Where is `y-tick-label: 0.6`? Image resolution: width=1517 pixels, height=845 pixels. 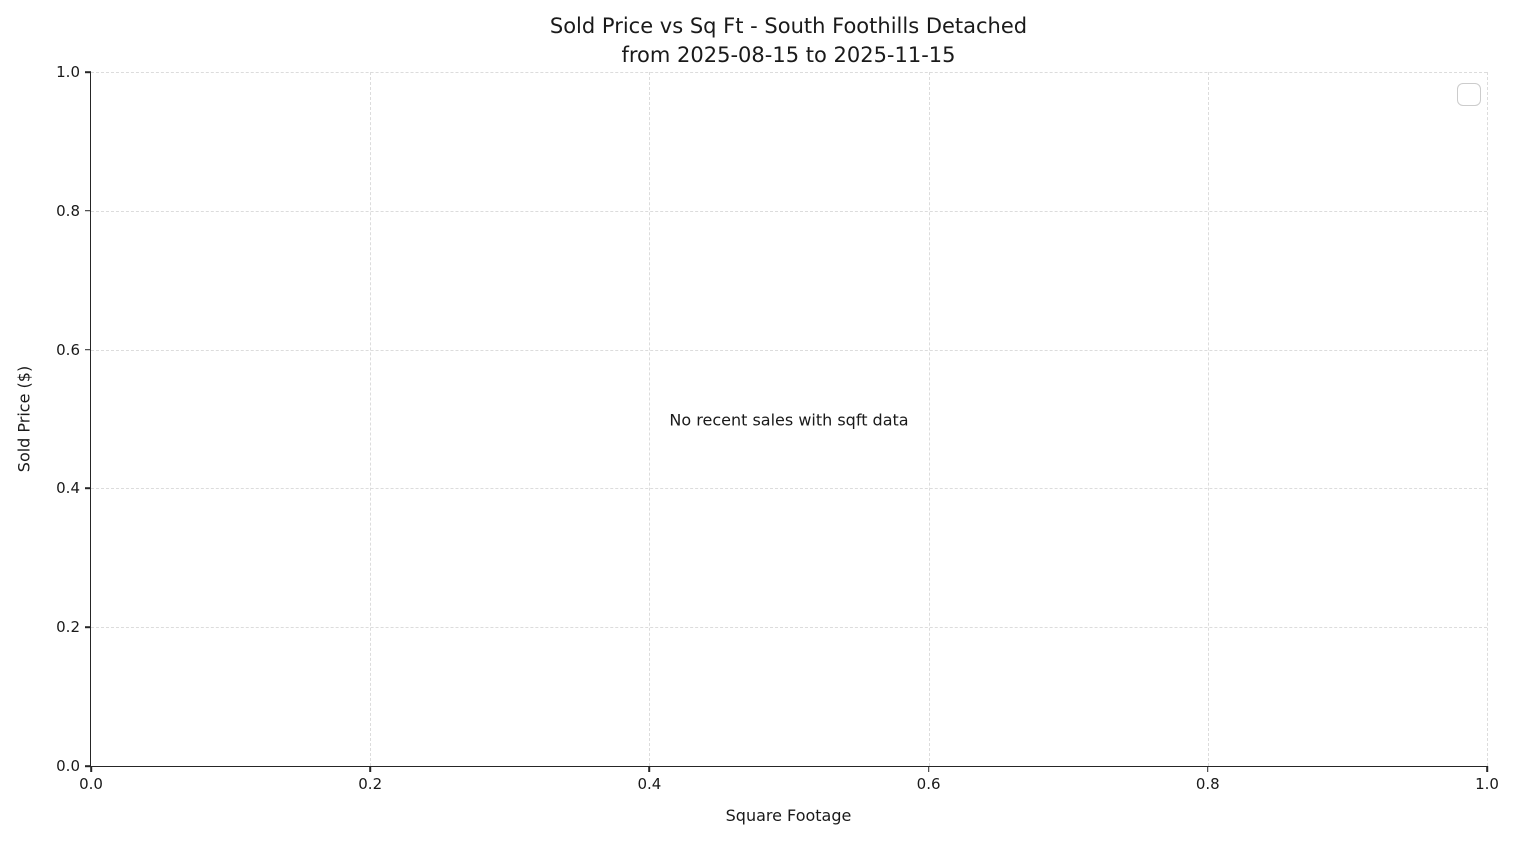
y-tick-label: 0.6 is located at coordinates (68, 349).